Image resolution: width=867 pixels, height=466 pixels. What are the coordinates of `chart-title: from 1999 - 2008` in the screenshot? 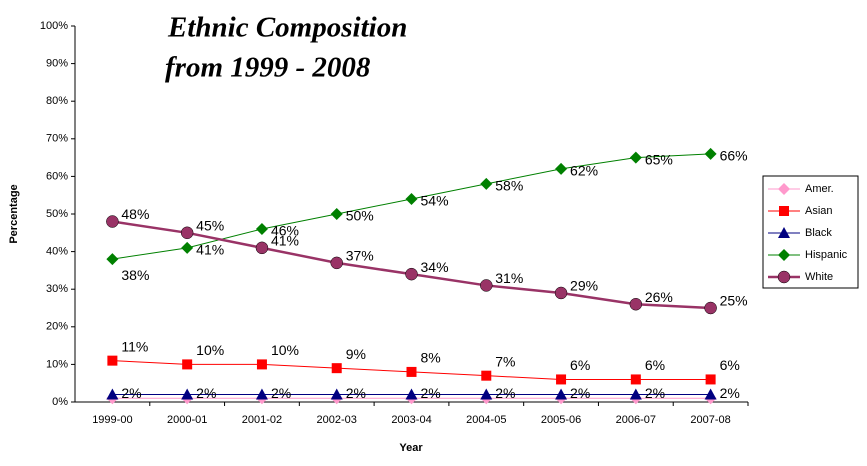 It's located at (268, 68).